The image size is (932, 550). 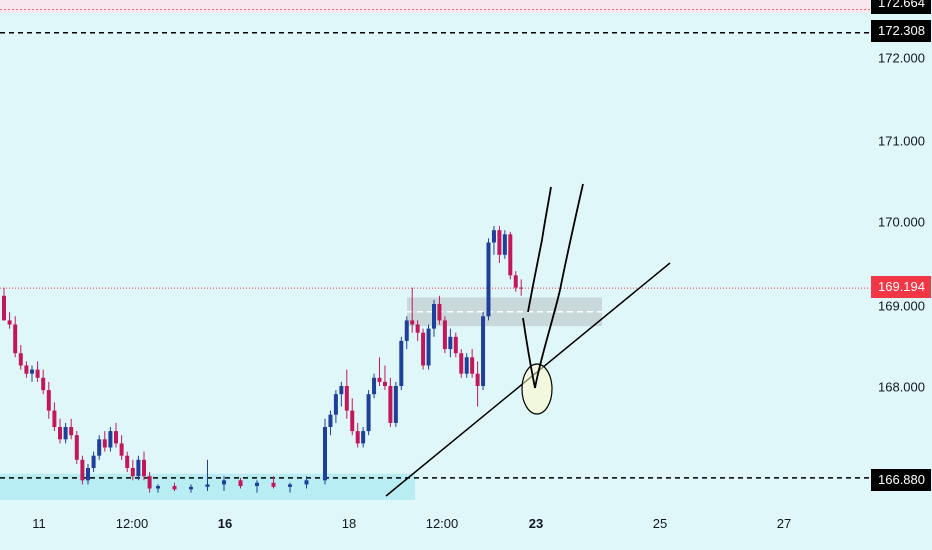 I want to click on time-tick-label: 18, so click(x=349, y=523).